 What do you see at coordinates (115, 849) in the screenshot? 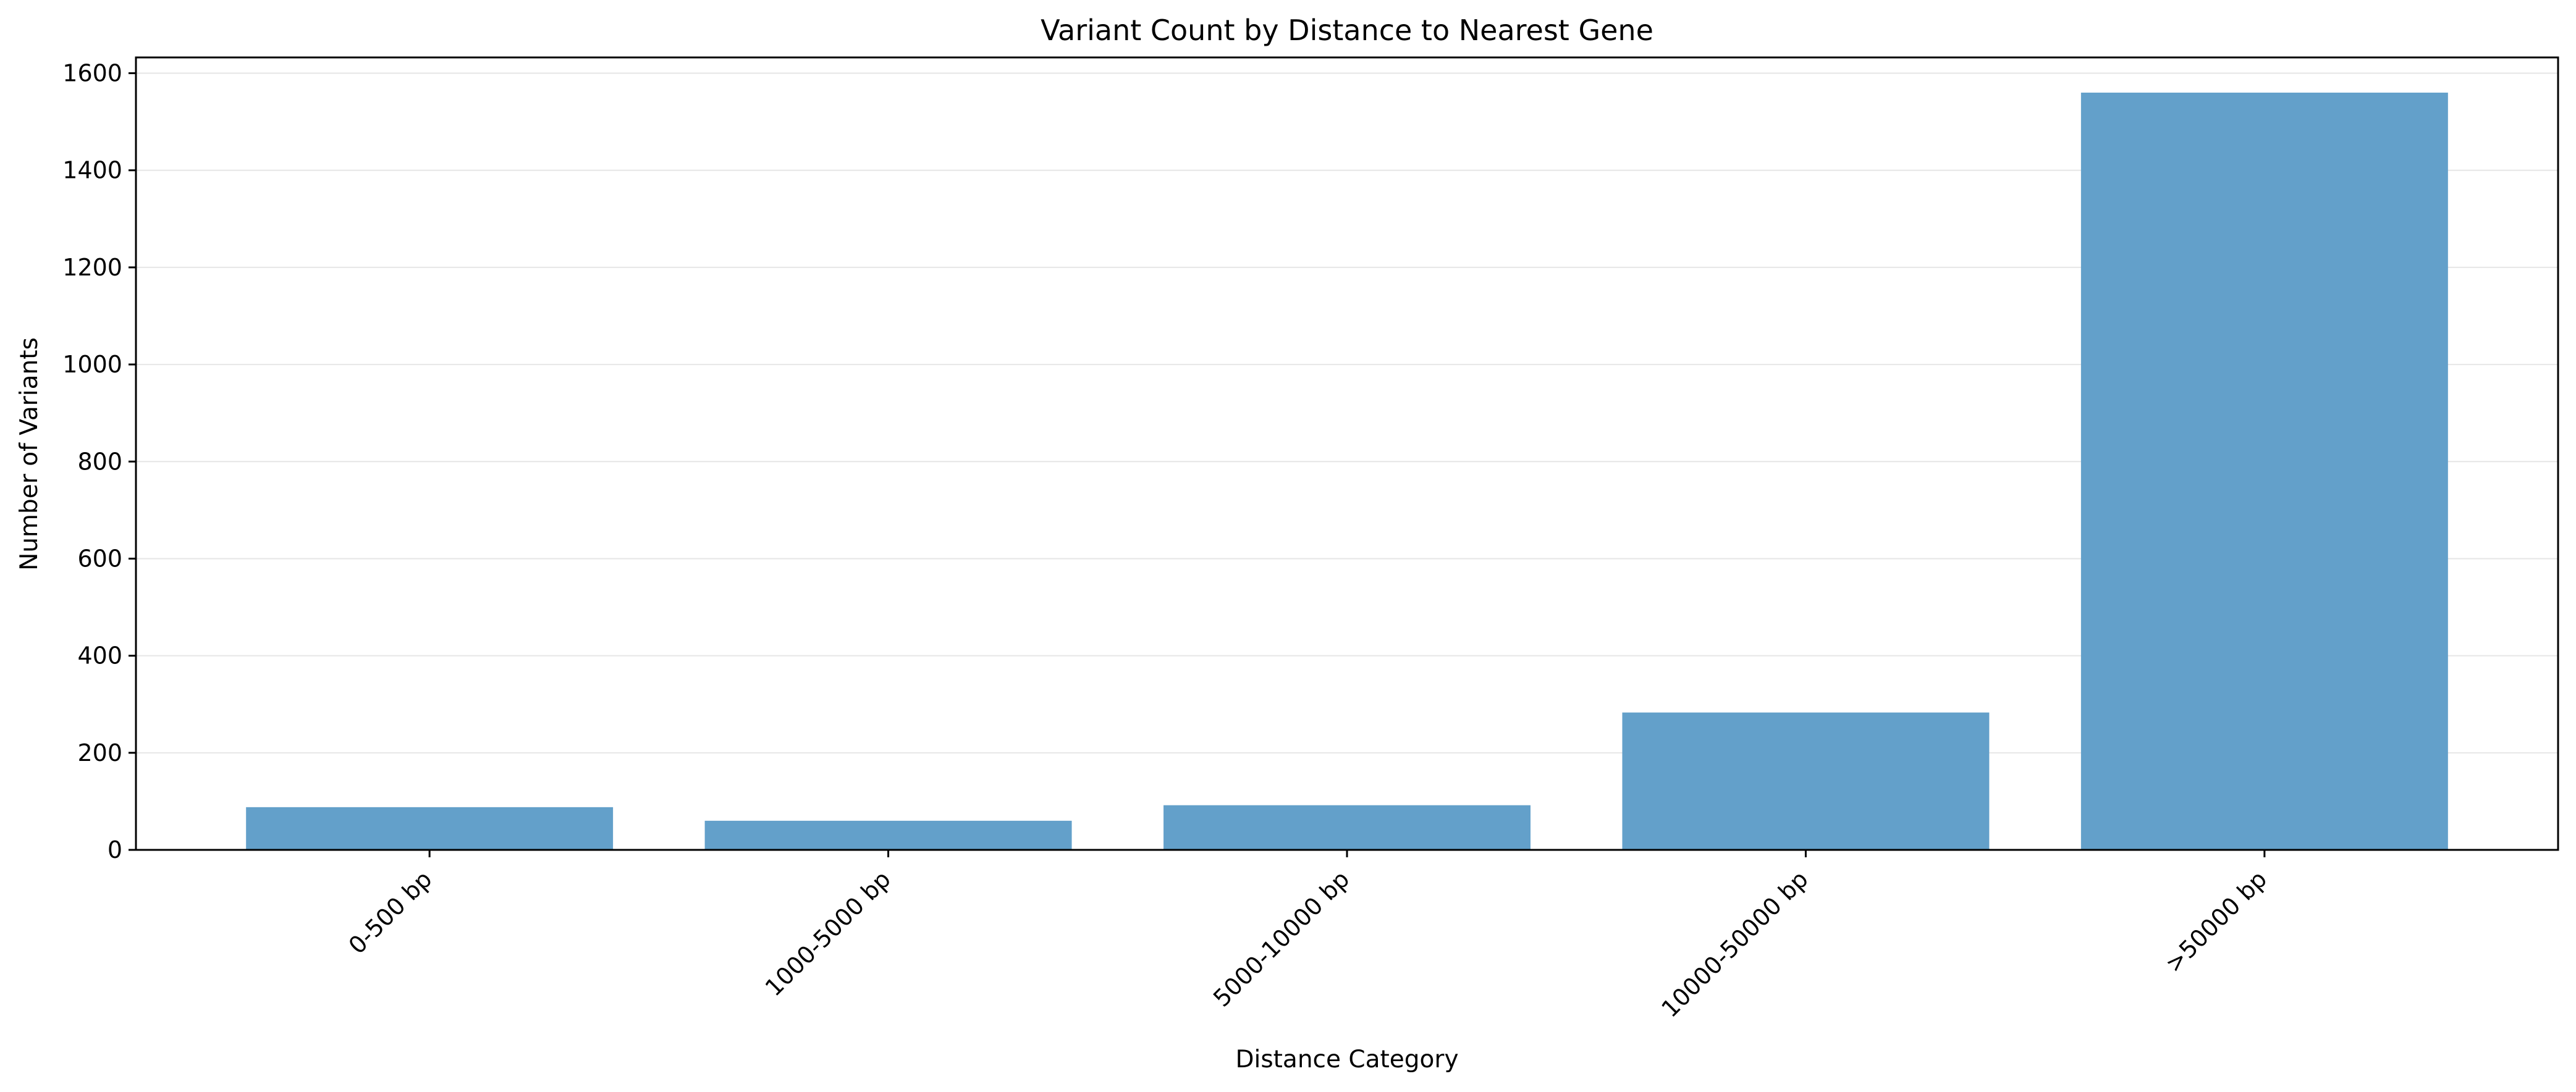
I see `y-tick-label: 0` at bounding box center [115, 849].